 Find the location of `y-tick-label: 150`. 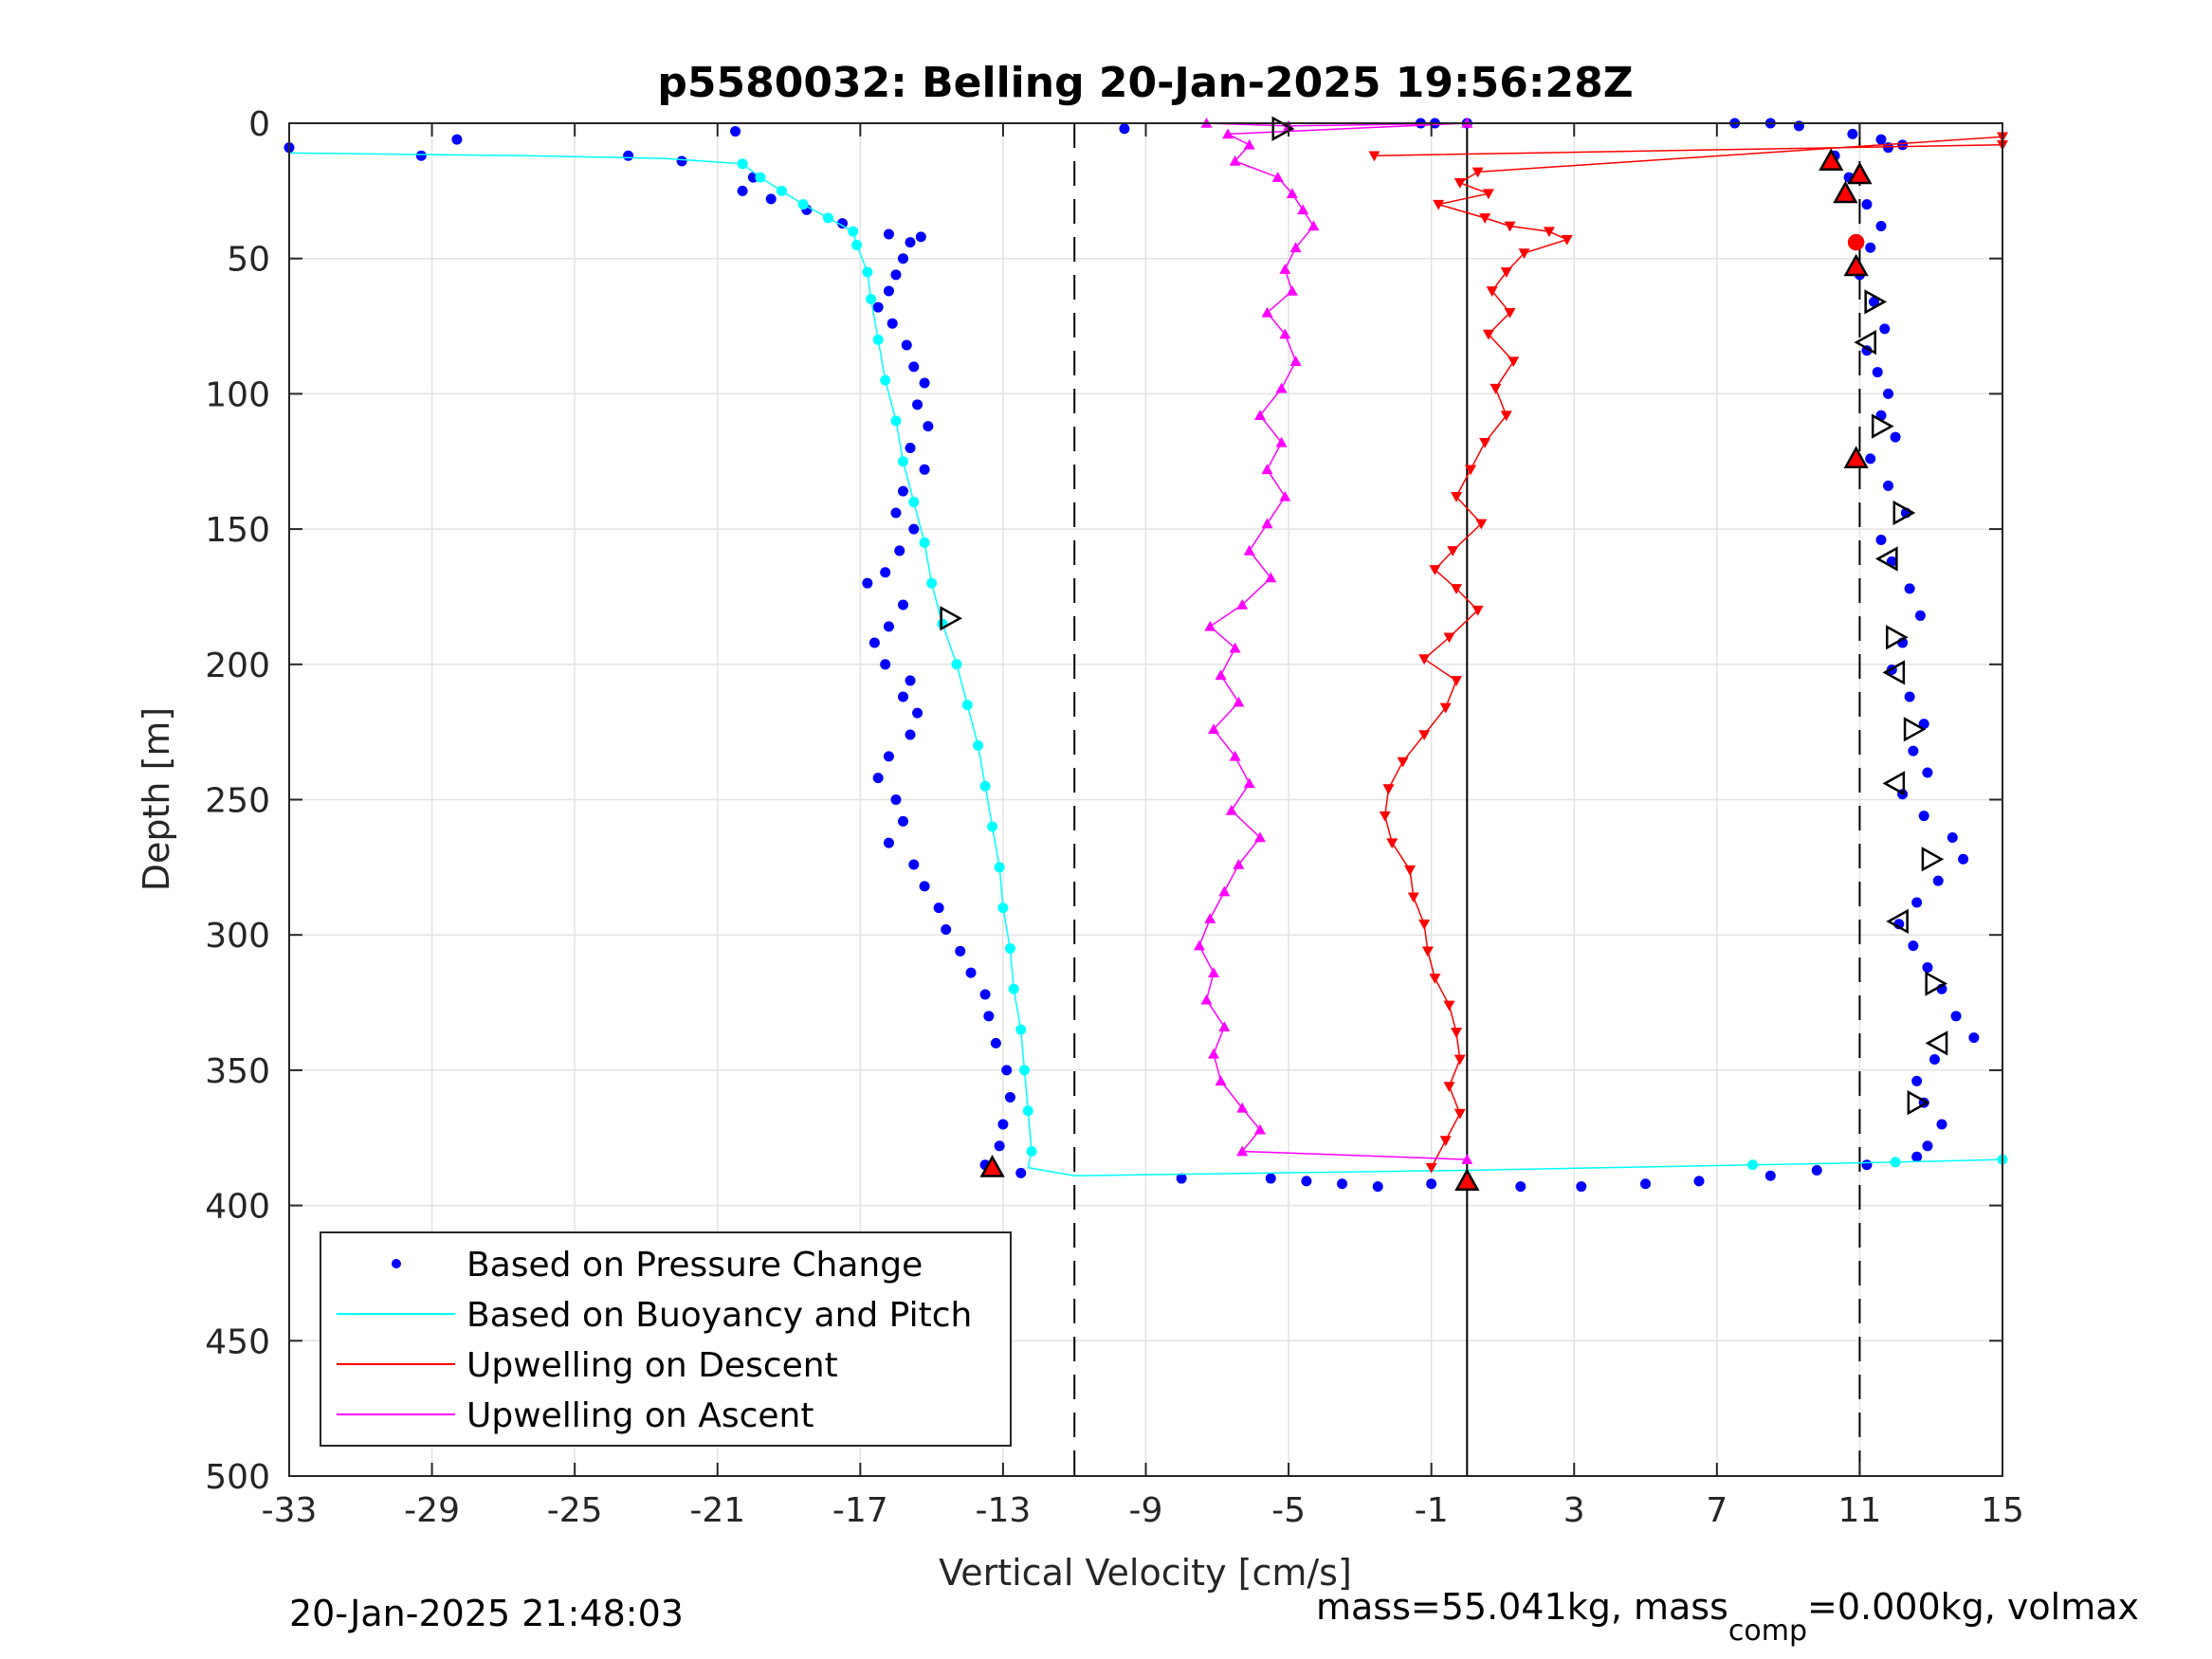

y-tick-label: 150 is located at coordinates (237, 530).